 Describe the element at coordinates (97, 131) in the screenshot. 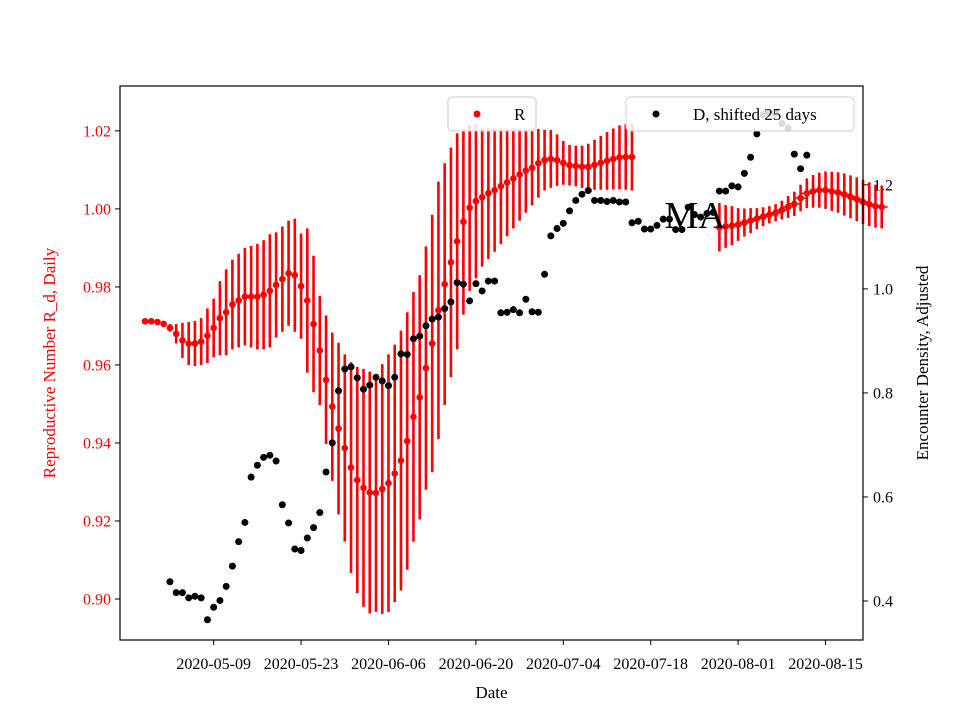

I see `y-left-tick-label: 1.02` at that location.